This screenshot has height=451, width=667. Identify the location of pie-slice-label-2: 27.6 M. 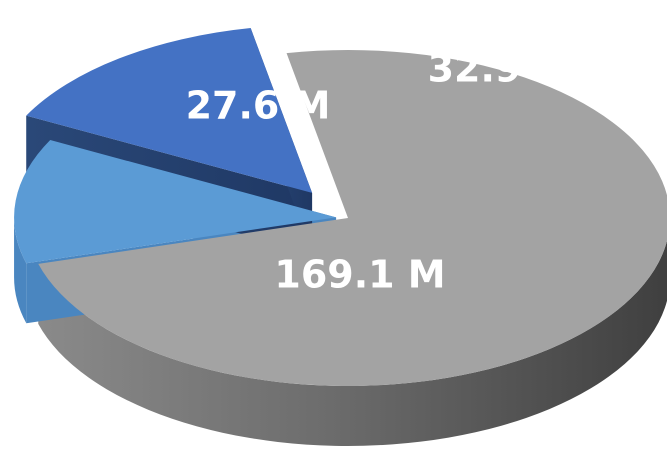
(258, 106).